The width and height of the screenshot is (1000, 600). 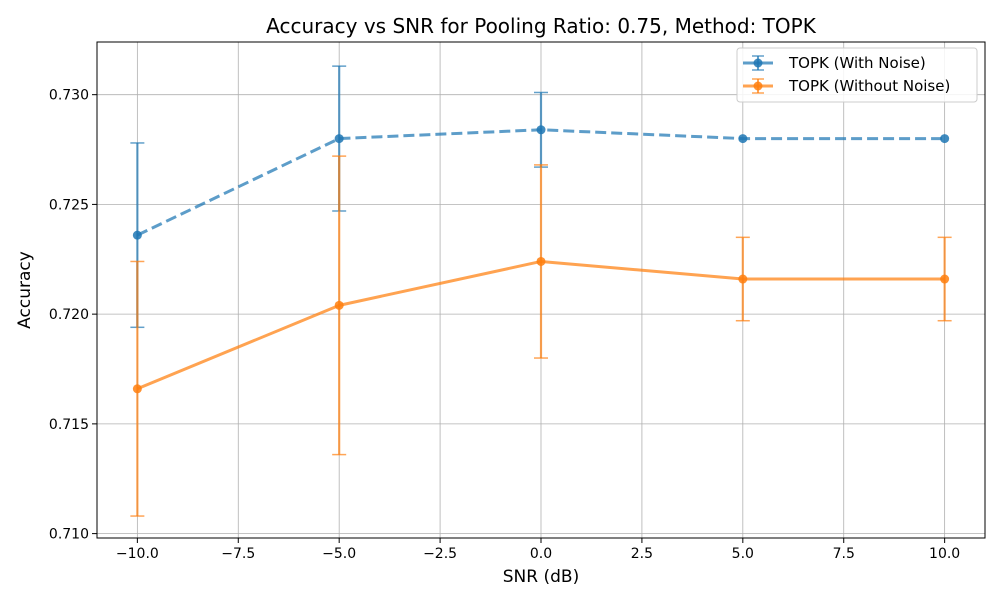 What do you see at coordinates (69, 425) in the screenshot?
I see `y-tick-label: 0.715` at bounding box center [69, 425].